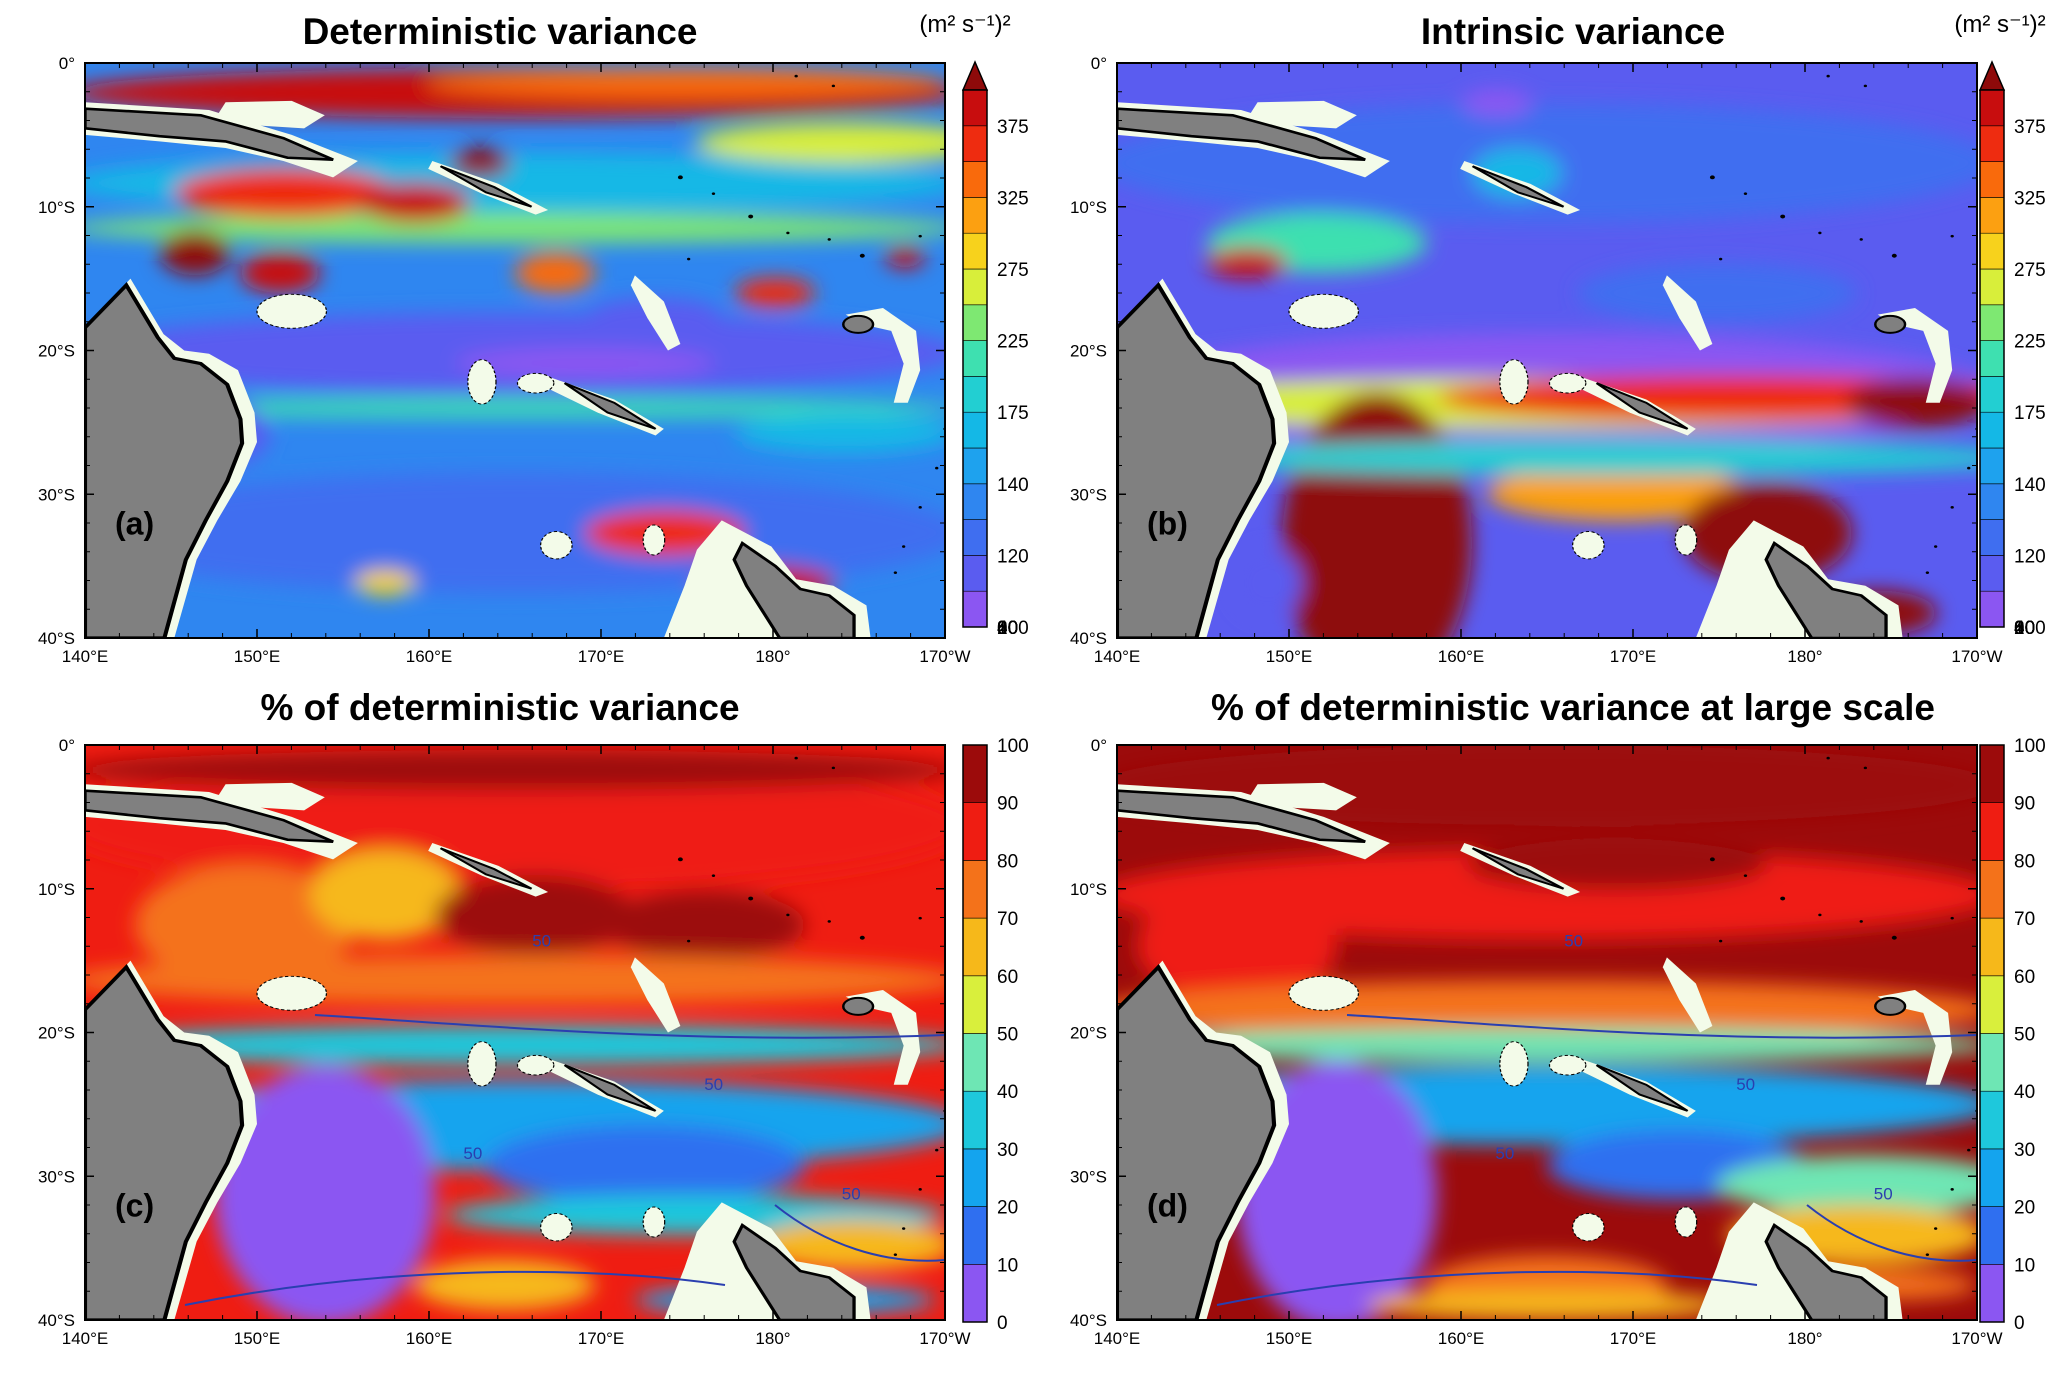  I want to click on panel-label: (b), so click(1167, 524).